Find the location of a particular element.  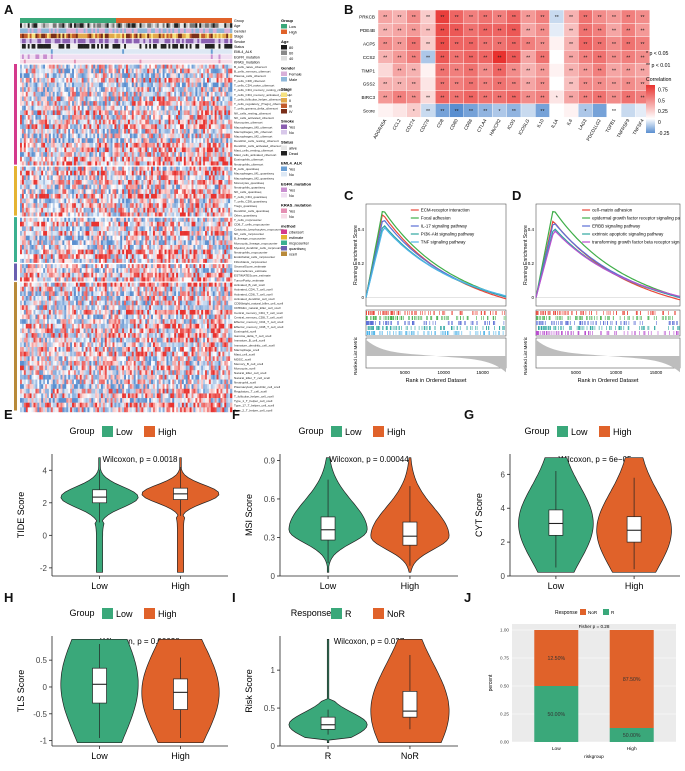

violin-legend-swatch-High is located at coordinates (604, 431).